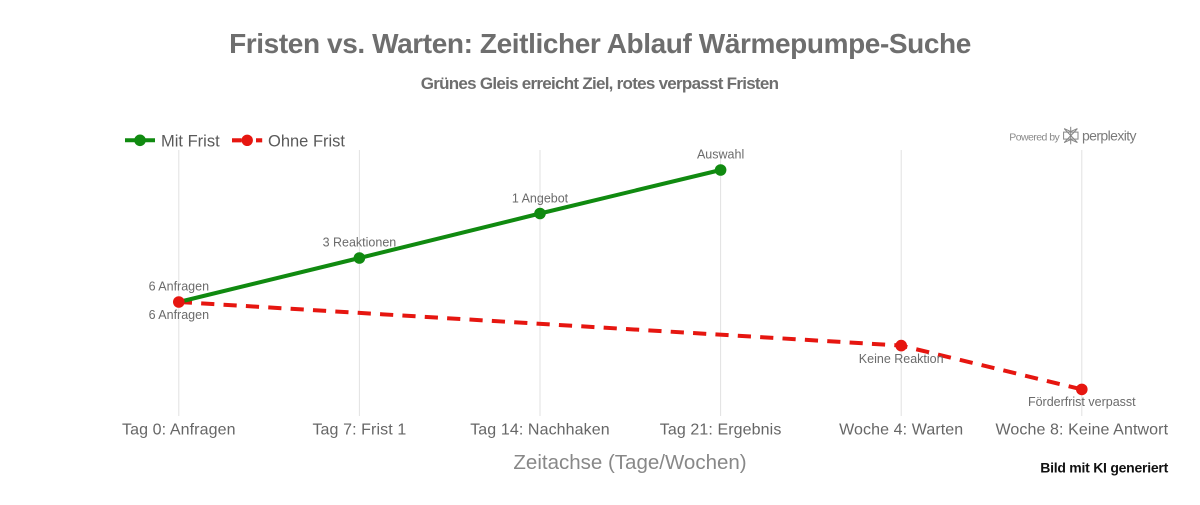 The image size is (1200, 505). I want to click on svg-text: Auswahl, so click(720, 155).